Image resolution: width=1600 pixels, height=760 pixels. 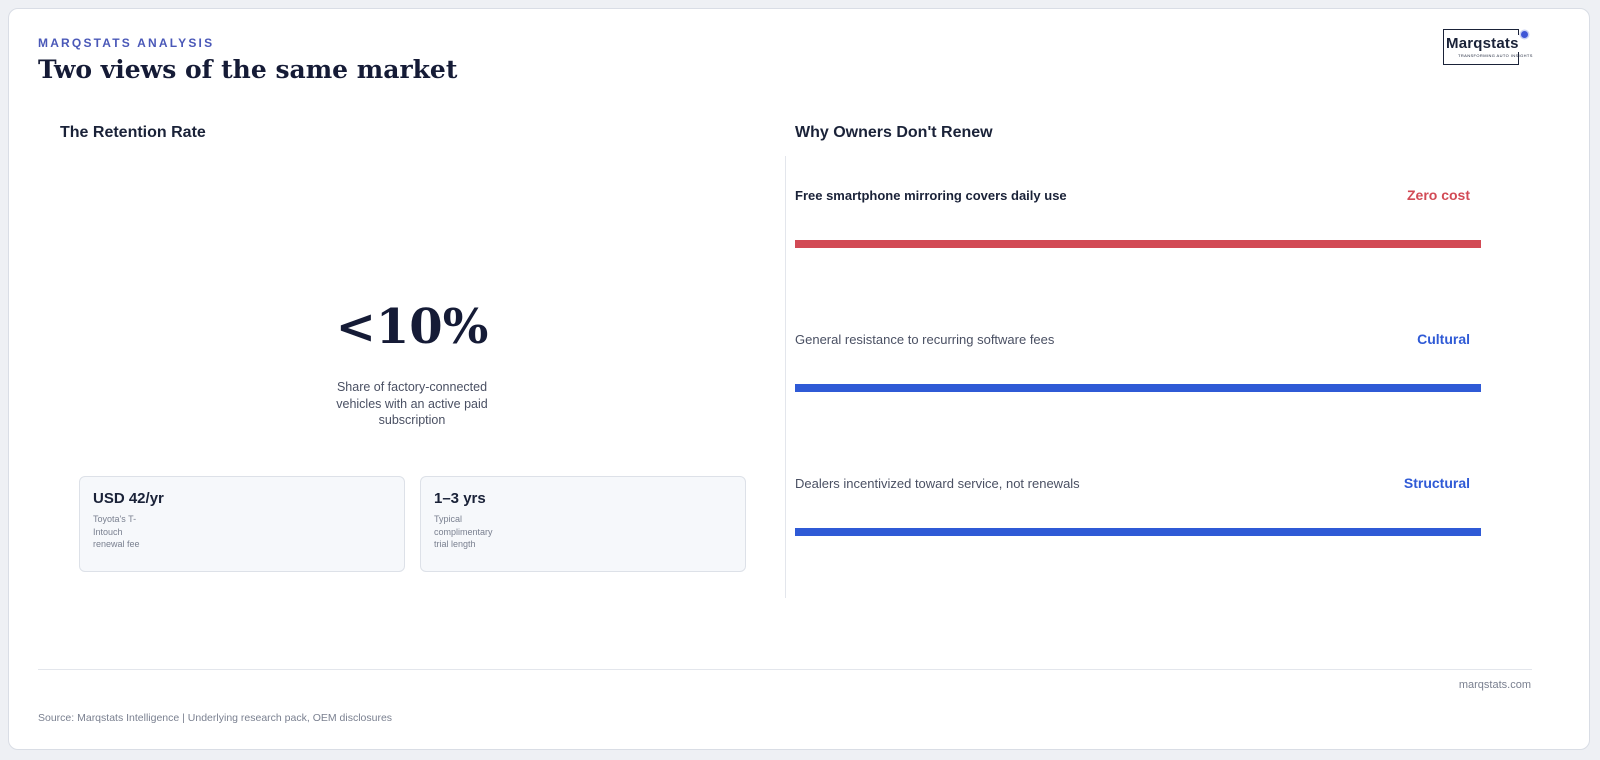 I want to click on page-title: Two views of the same market, so click(x=248, y=69).